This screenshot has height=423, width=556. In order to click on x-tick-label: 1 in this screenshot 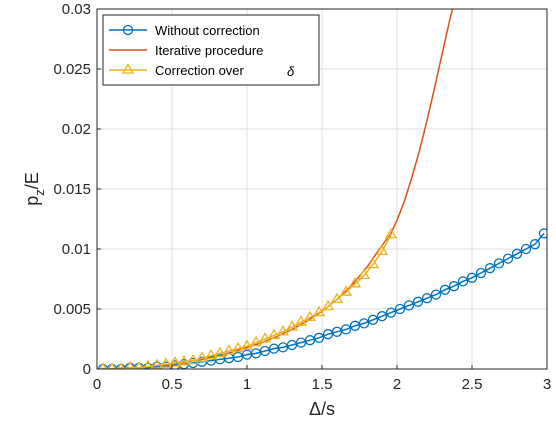, I will do `click(247, 384)`.